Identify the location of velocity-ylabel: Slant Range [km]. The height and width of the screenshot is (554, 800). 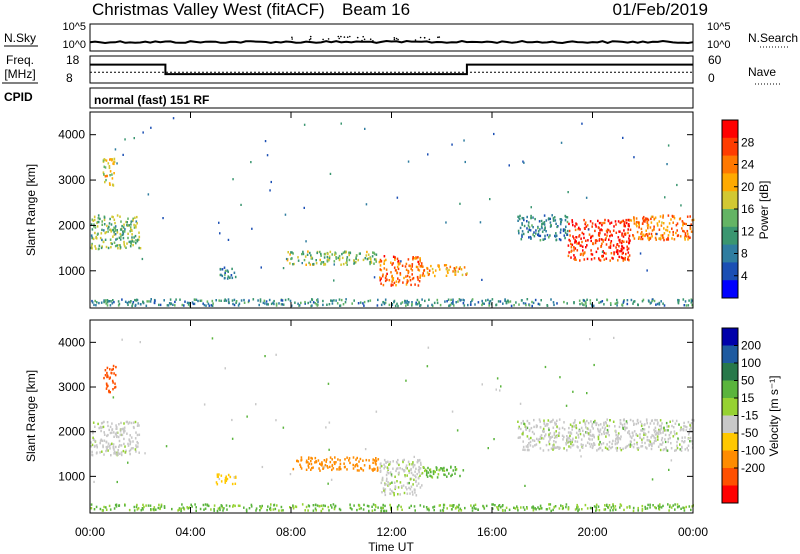
(31, 416).